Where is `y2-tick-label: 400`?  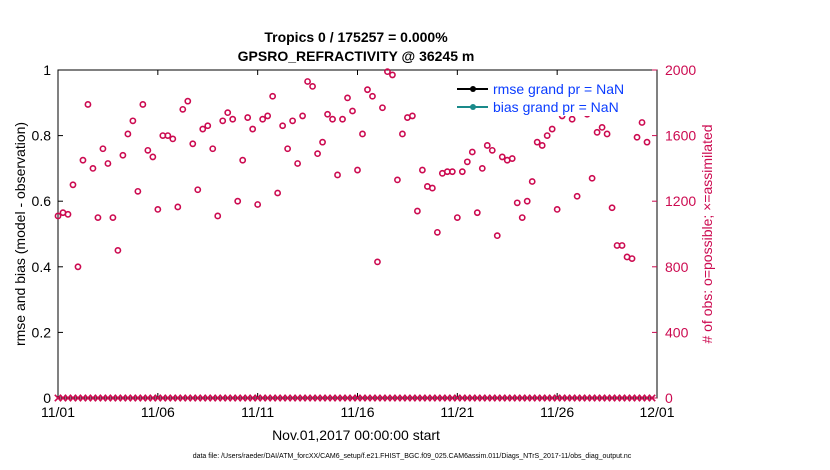
y2-tick-label: 400 is located at coordinates (677, 332).